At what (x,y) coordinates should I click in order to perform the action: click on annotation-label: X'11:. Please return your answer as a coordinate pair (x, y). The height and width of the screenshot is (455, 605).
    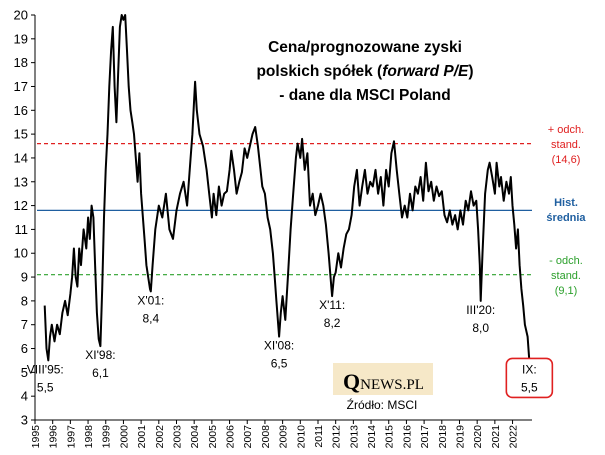
    Looking at the image, I should click on (332, 305).